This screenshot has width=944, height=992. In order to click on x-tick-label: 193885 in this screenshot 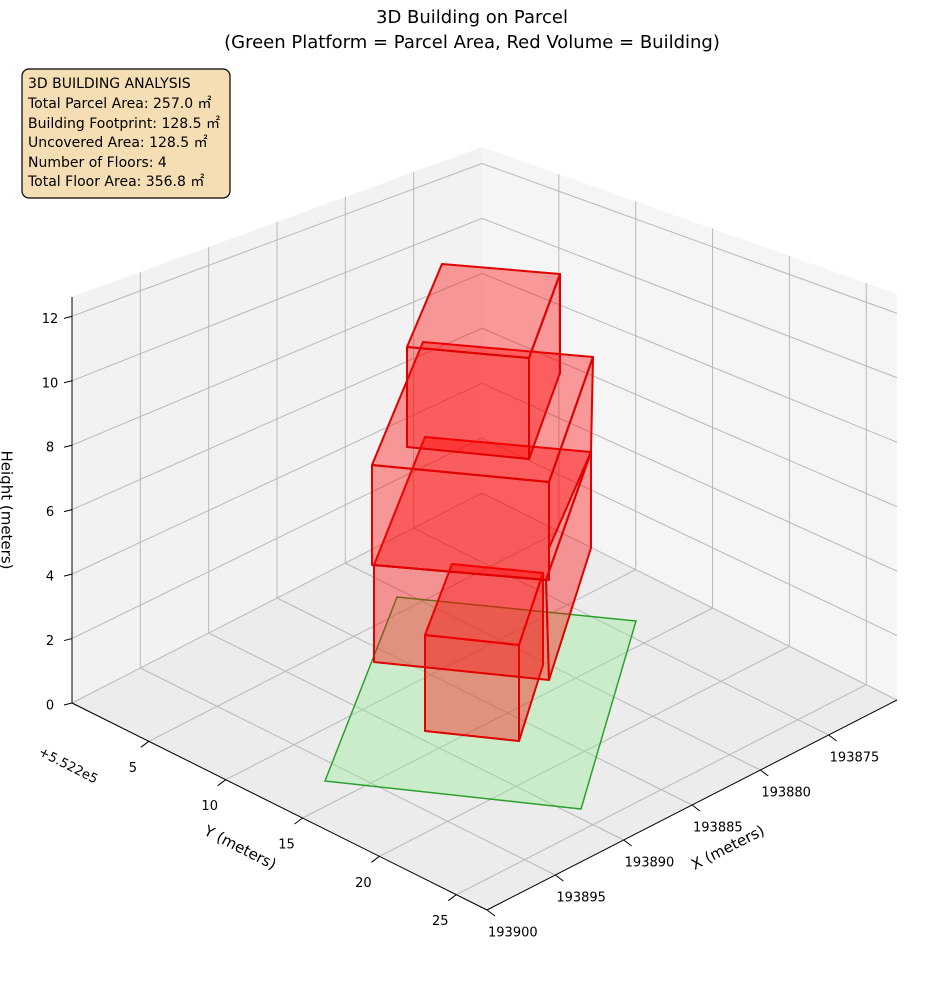, I will do `click(718, 828)`.